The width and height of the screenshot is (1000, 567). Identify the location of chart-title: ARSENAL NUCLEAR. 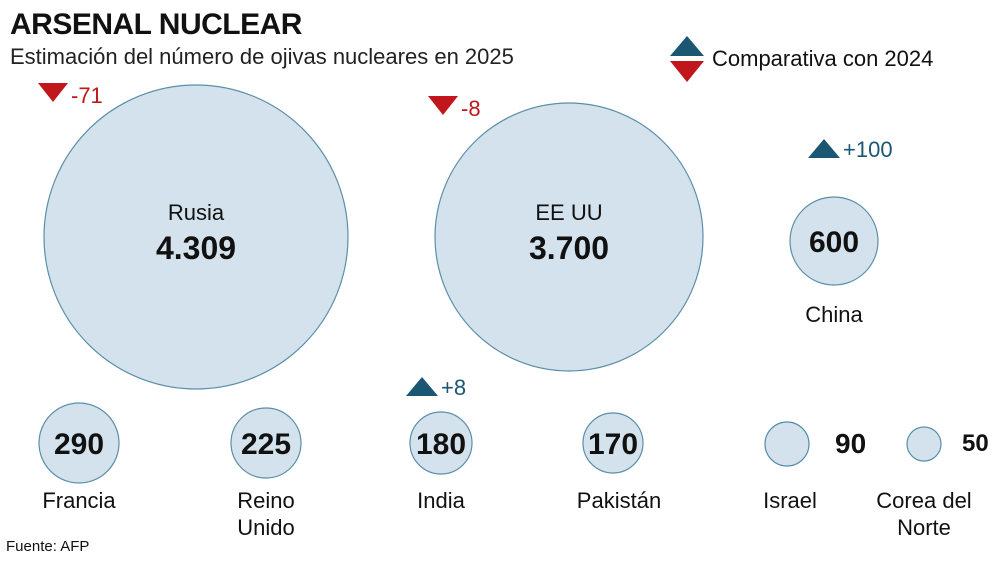
(156, 24).